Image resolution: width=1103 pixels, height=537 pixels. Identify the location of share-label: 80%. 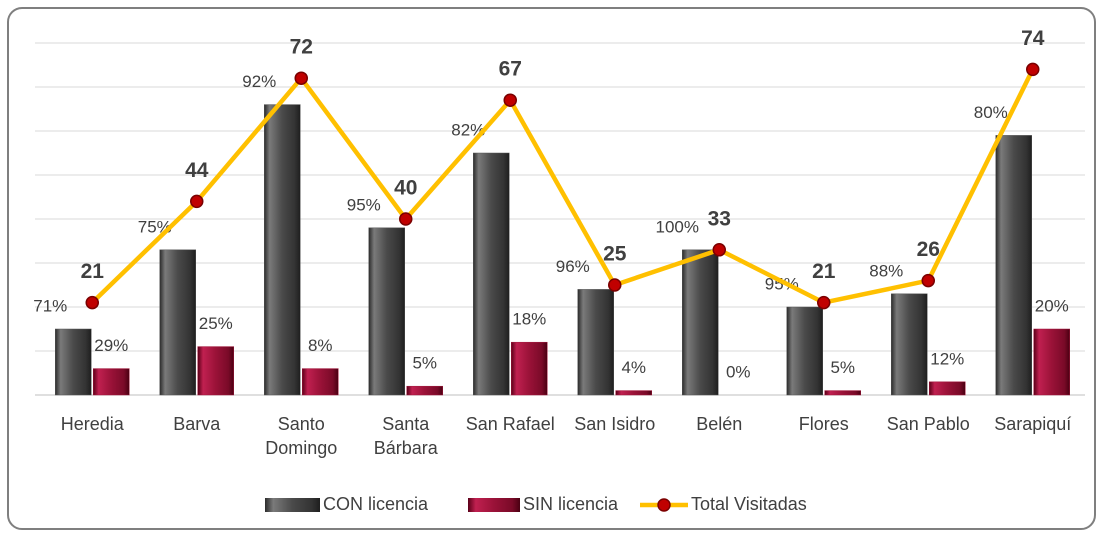
(991, 112).